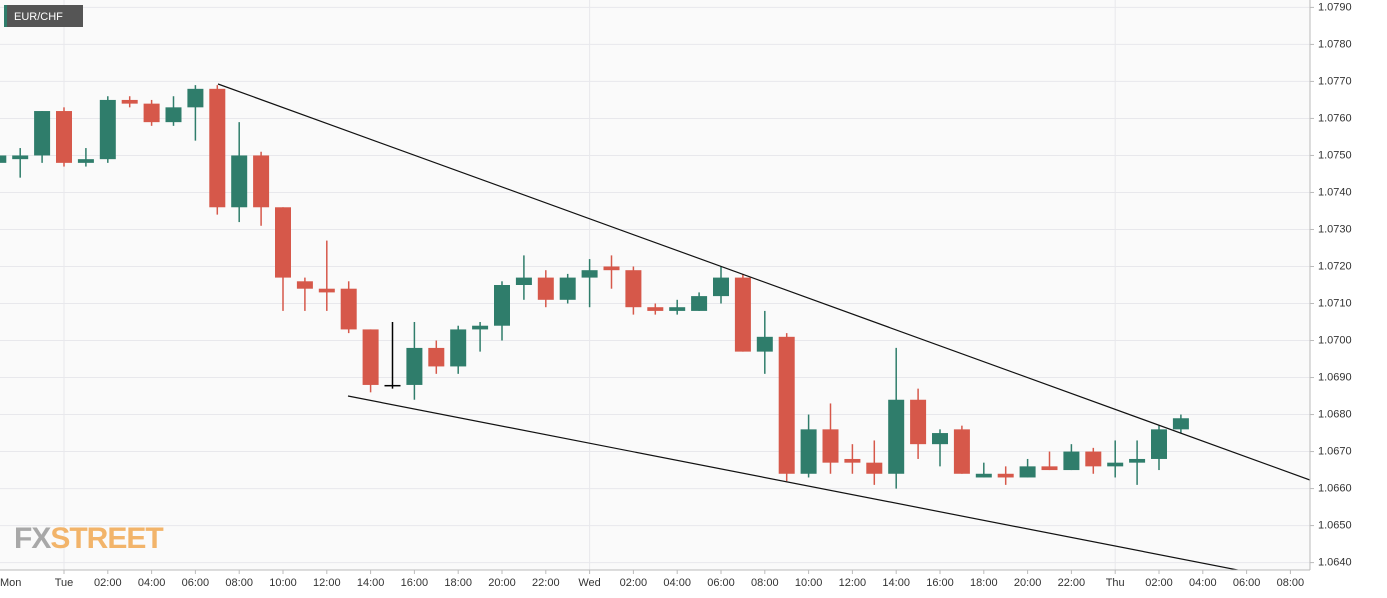  What do you see at coordinates (1335, 377) in the screenshot?
I see `y-tick-label: 1.0690` at bounding box center [1335, 377].